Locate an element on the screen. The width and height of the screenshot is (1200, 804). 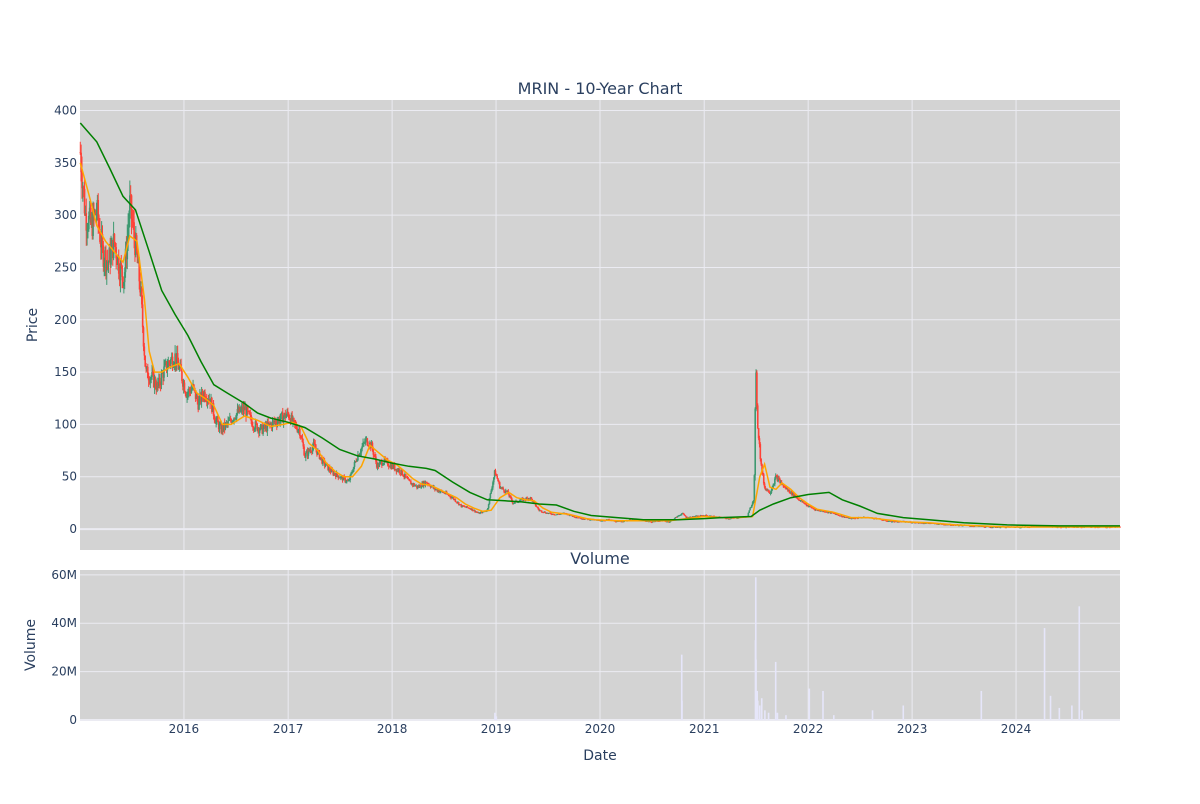
volume-y-tick-label: 60M is located at coordinates (64, 575).